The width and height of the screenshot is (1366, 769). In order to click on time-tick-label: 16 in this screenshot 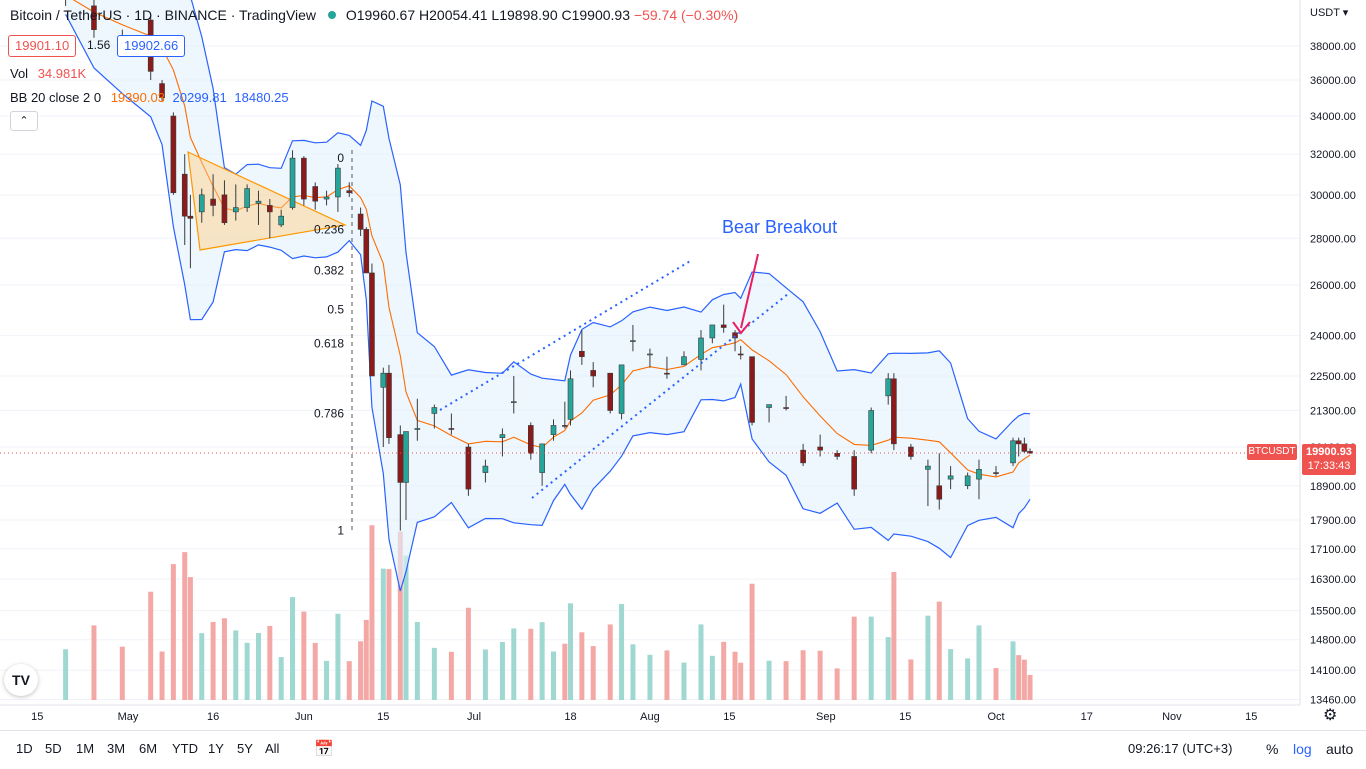, I will do `click(213, 717)`.